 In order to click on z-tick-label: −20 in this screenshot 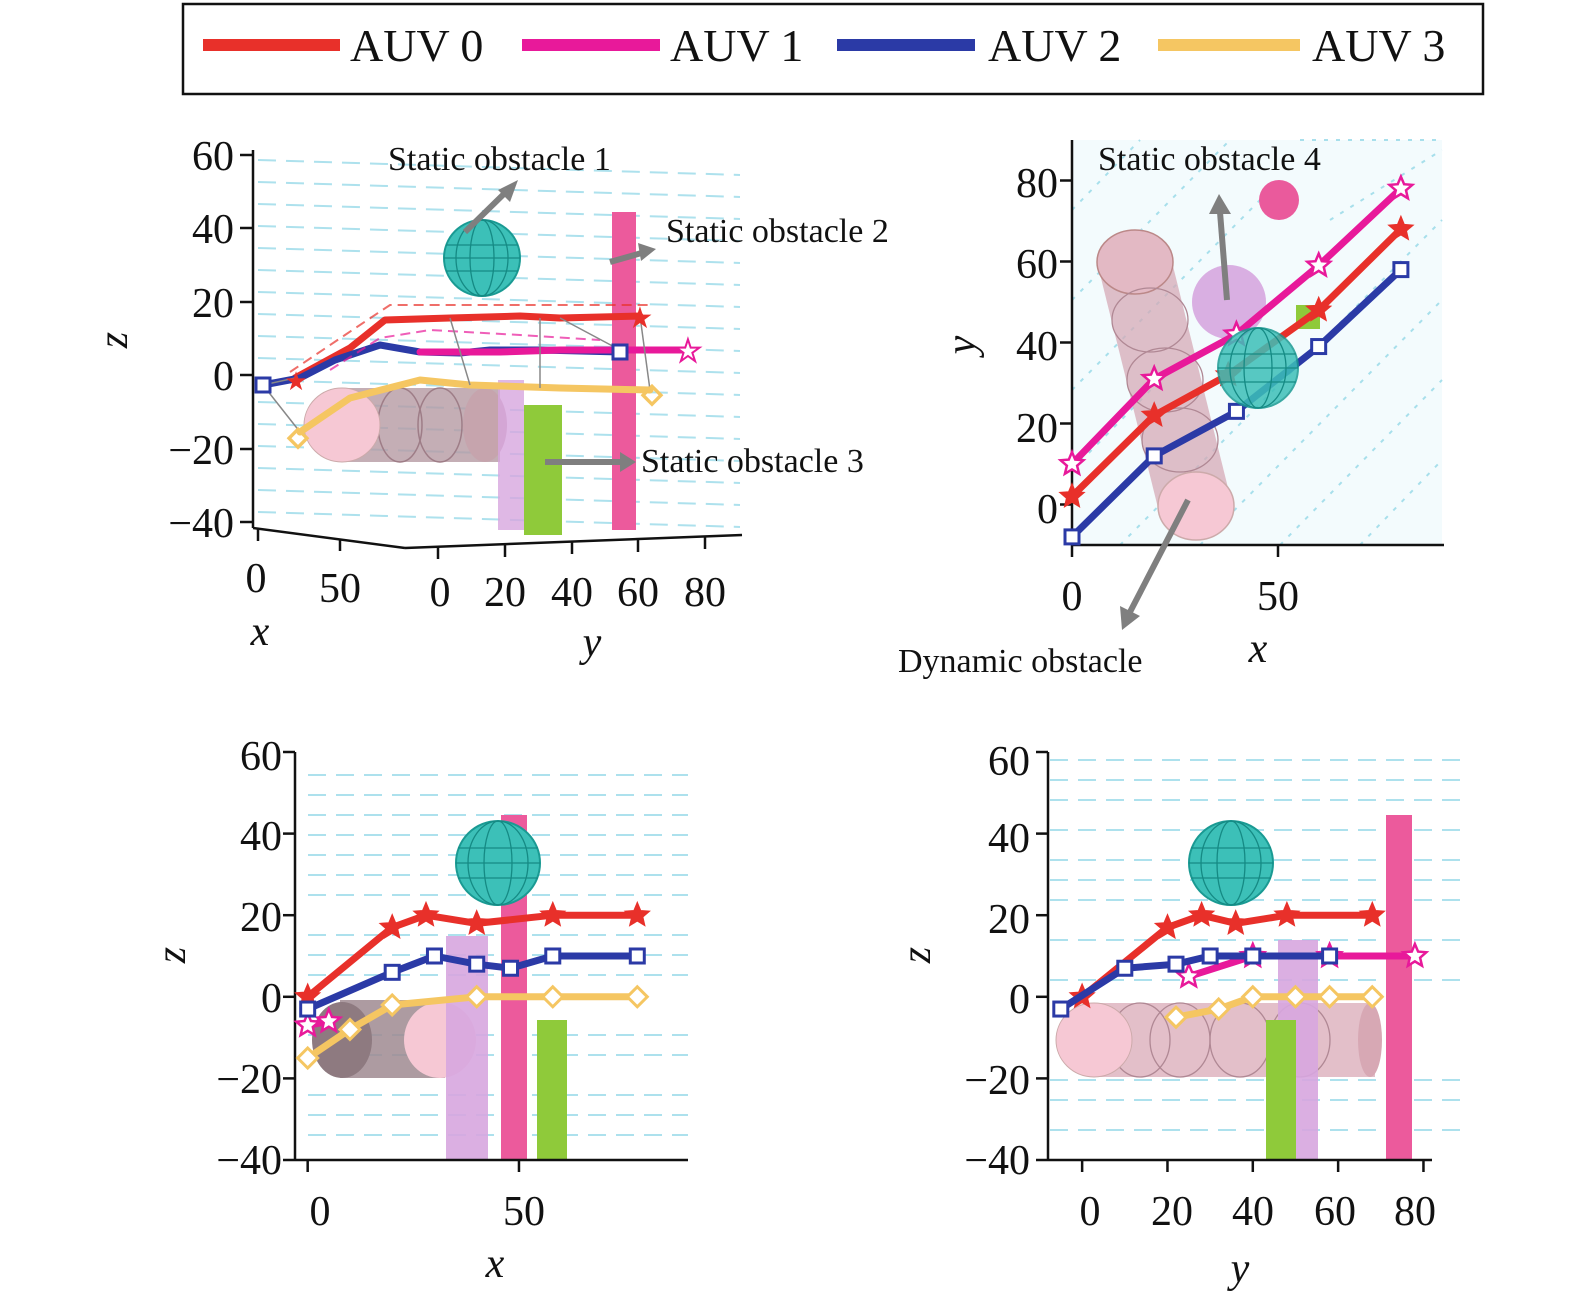, I will do `click(201, 451)`.